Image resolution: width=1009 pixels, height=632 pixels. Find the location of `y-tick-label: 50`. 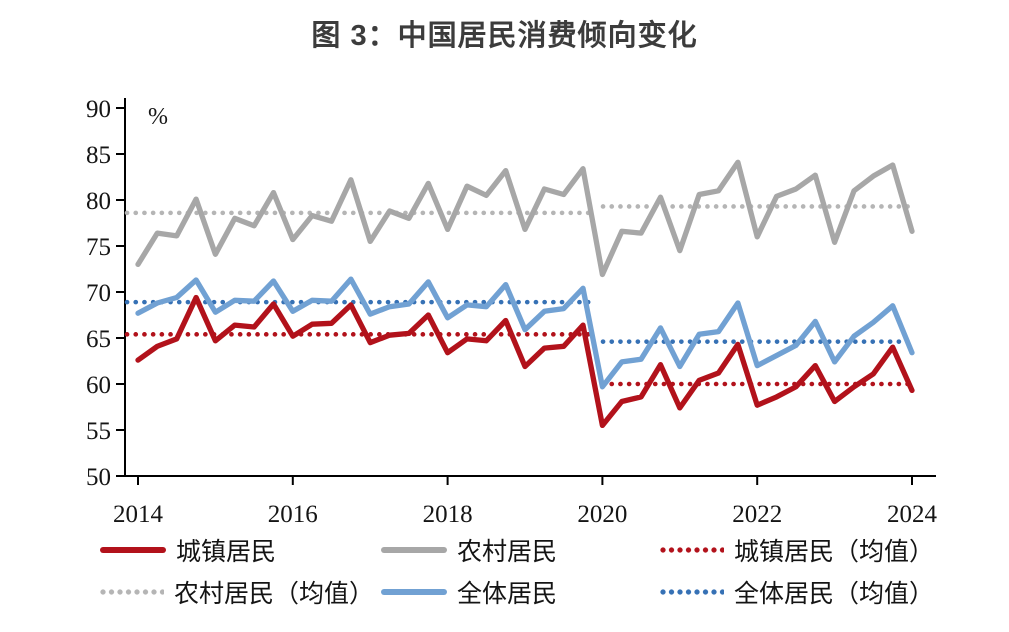

y-tick-label: 50 is located at coordinates (98, 477).